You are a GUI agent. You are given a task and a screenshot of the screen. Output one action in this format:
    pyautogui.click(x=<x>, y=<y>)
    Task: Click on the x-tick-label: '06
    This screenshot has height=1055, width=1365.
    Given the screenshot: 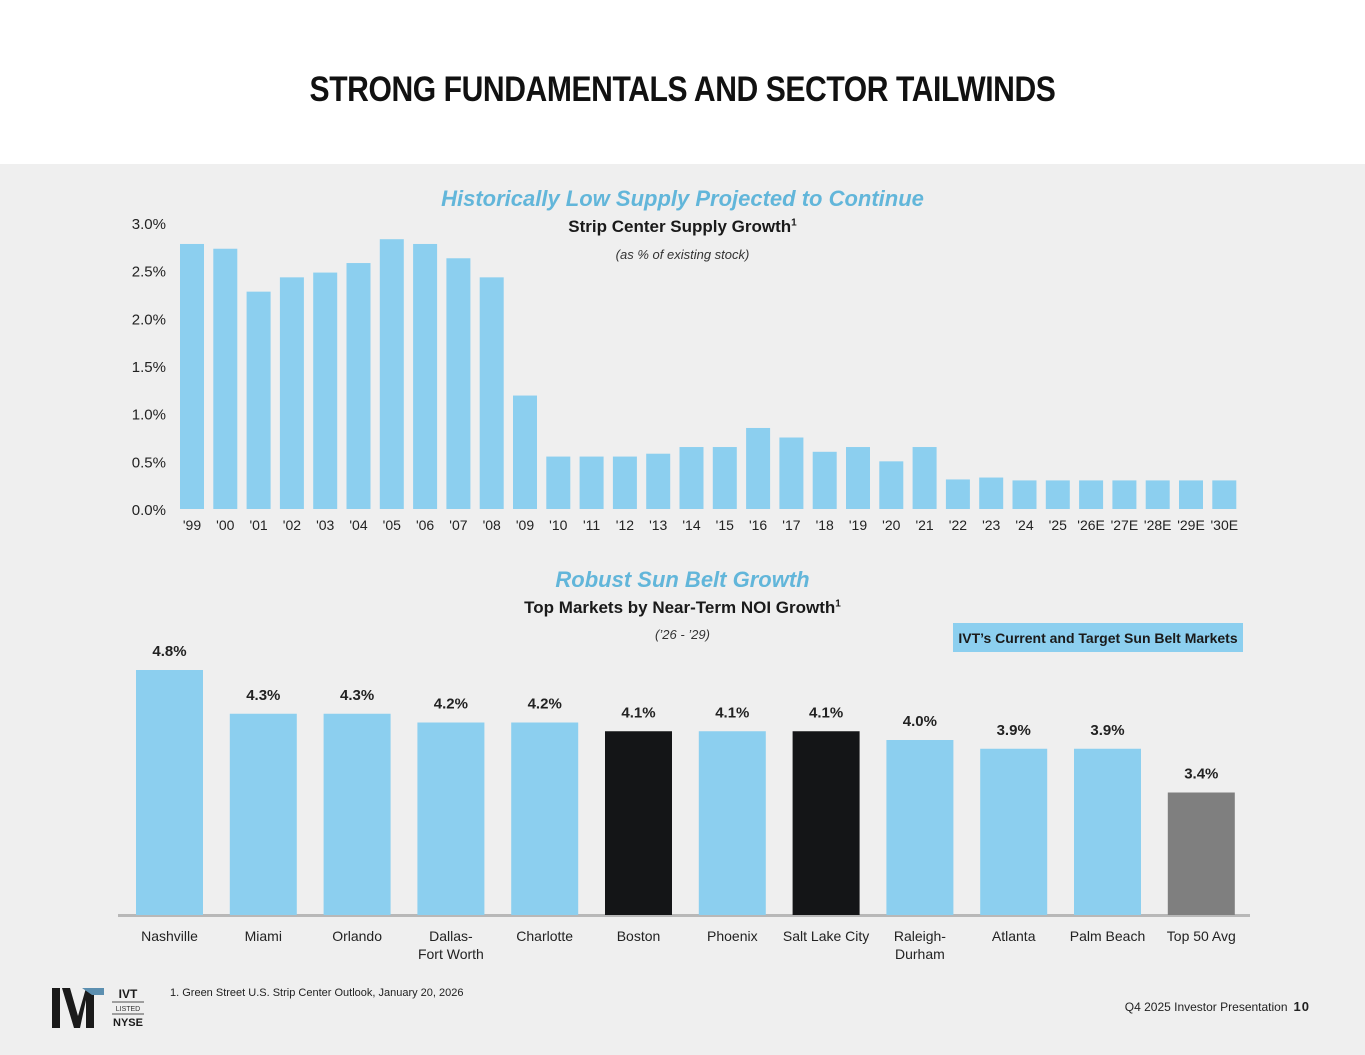 What is the action you would take?
    pyautogui.click(x=425, y=525)
    